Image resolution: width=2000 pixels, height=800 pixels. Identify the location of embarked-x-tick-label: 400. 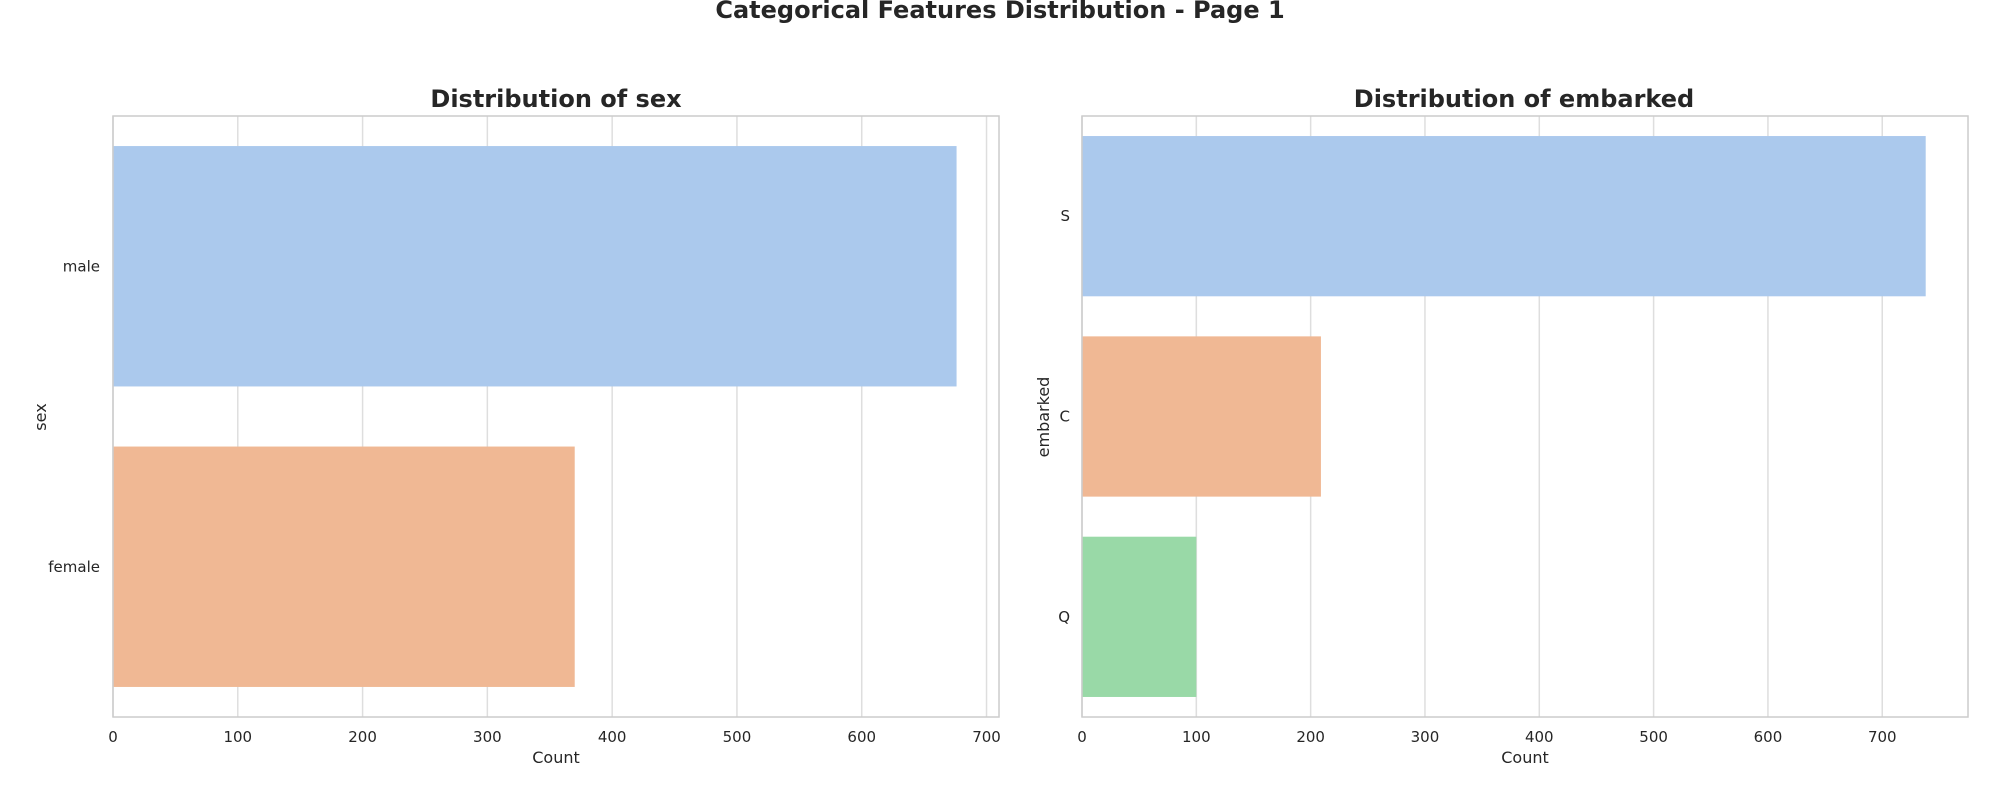
(1539, 737).